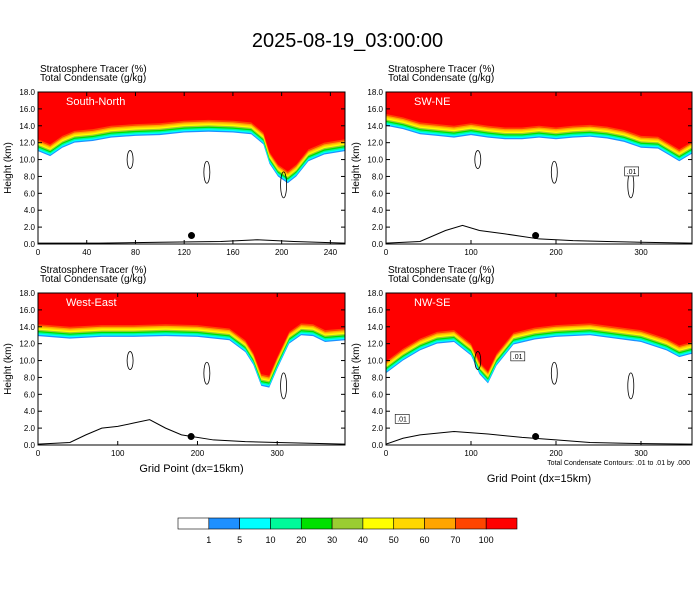 The width and height of the screenshot is (695, 612). I want to click on colorbar-label: 20, so click(301, 540).